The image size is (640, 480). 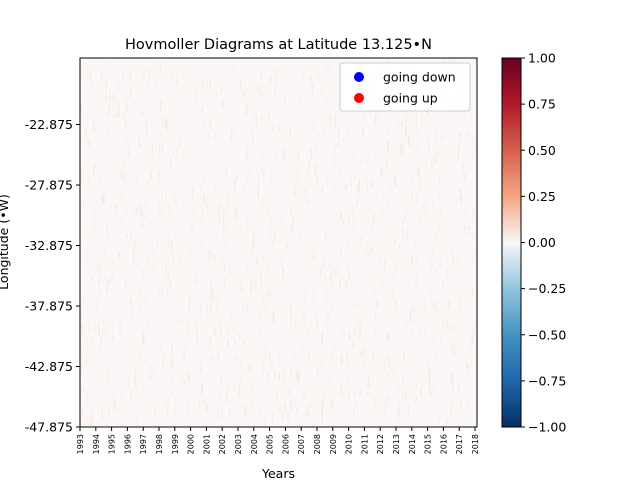 What do you see at coordinates (175, 444) in the screenshot?
I see `x-tick-label: 1999` at bounding box center [175, 444].